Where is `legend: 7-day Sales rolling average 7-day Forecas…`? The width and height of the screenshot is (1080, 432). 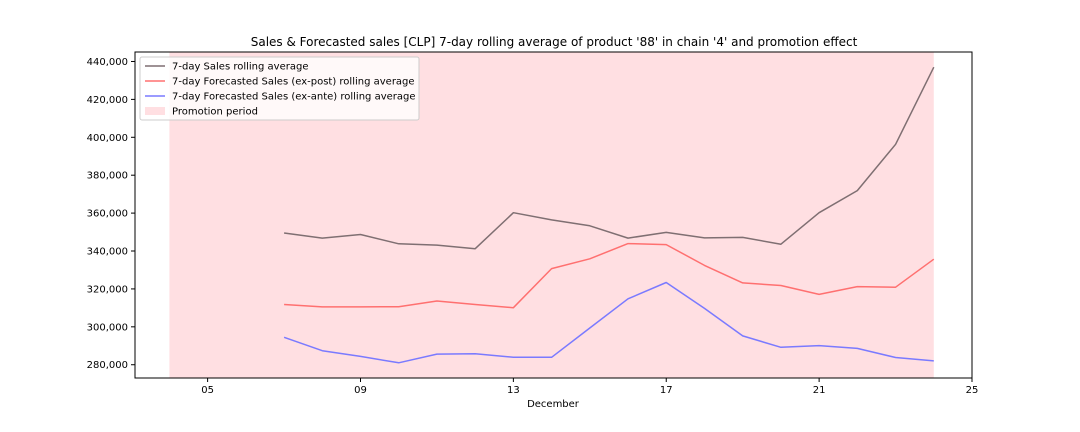 legend: 7-day Sales rolling average 7-day Forecas… is located at coordinates (279, 88).